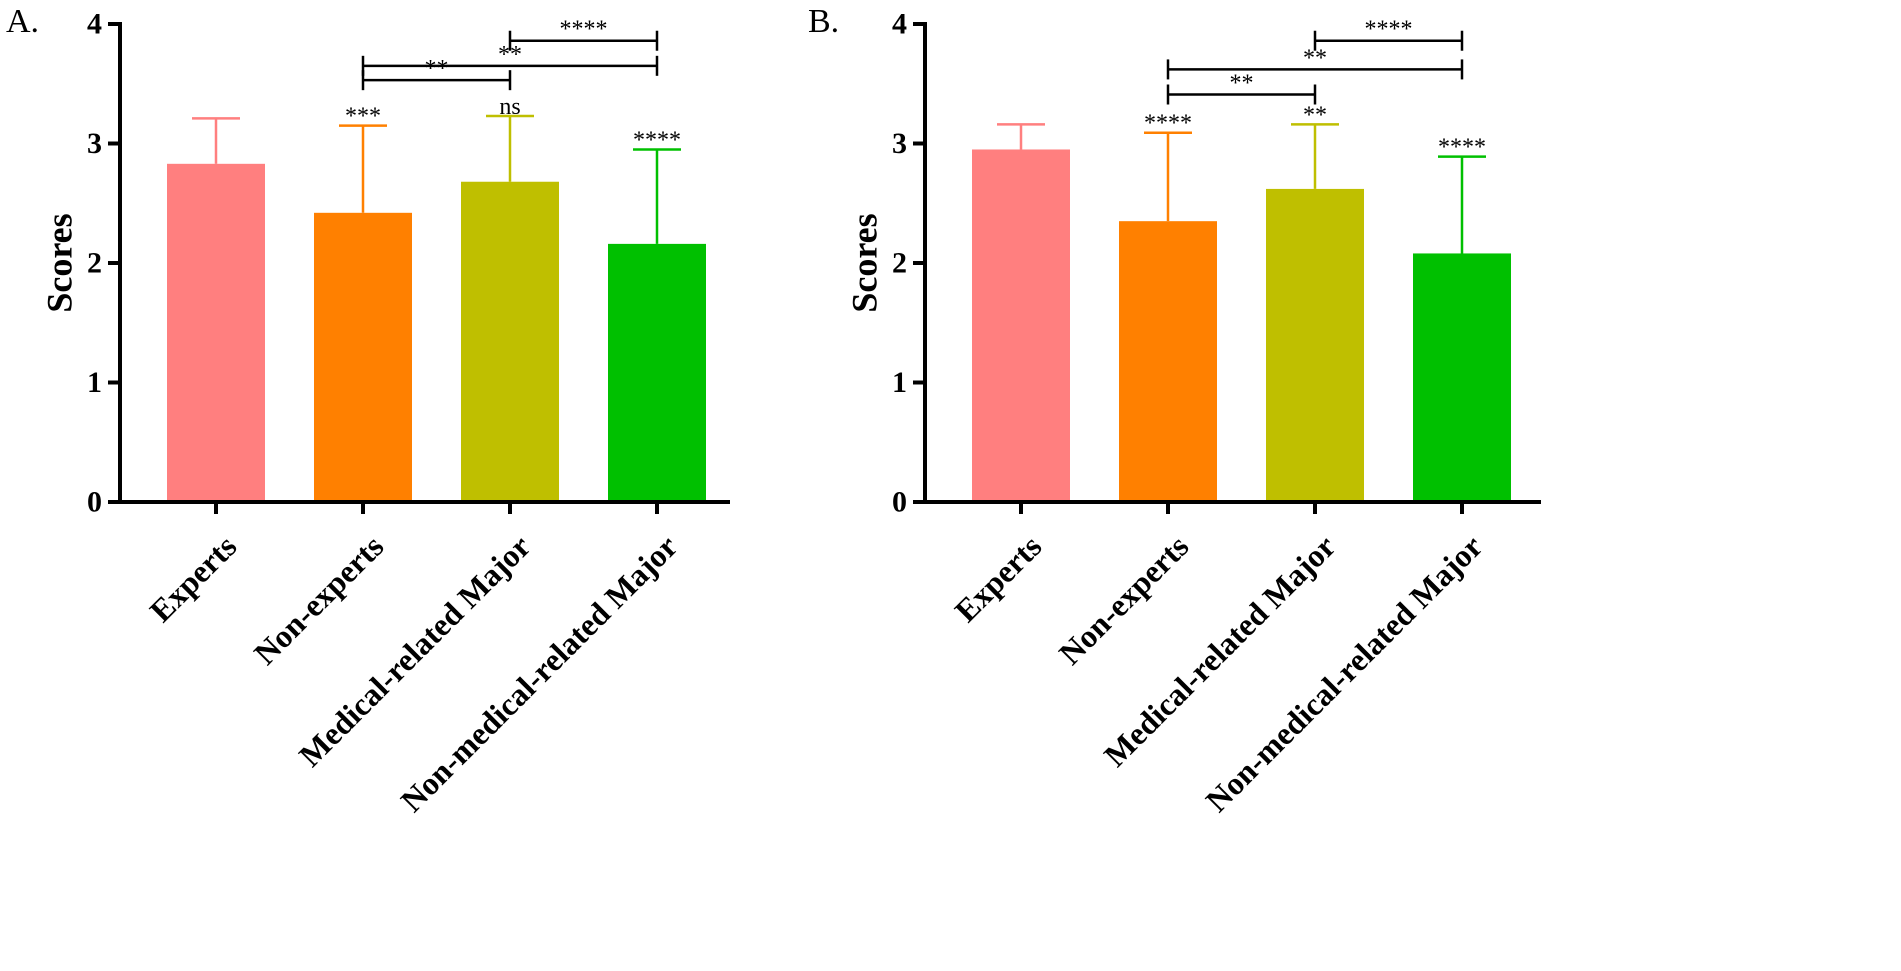  Describe the element at coordinates (509, 107) in the screenshot. I see `significance-label: ns` at that location.